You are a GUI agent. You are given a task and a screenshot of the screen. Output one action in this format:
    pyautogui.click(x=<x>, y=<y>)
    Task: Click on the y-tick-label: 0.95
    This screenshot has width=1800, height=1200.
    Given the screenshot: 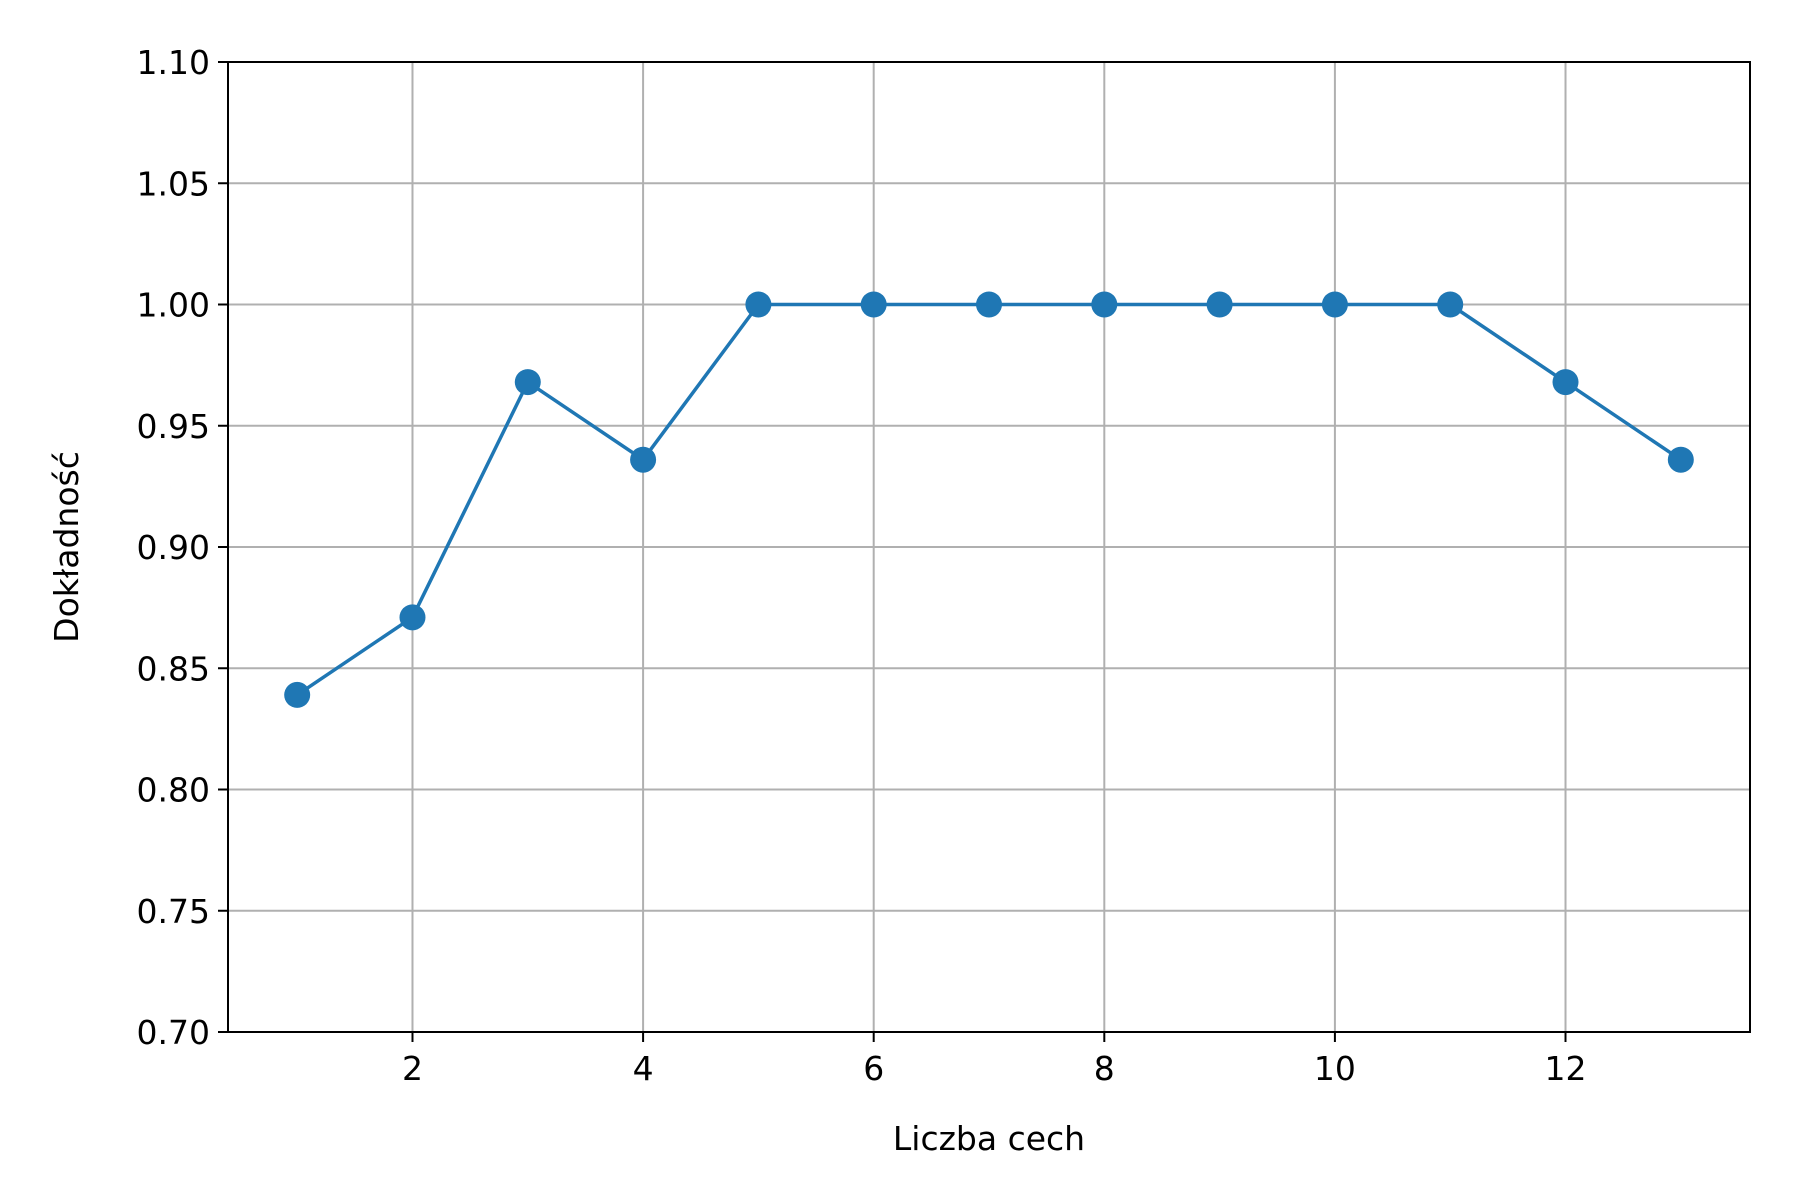 What is the action you would take?
    pyautogui.click(x=173, y=426)
    